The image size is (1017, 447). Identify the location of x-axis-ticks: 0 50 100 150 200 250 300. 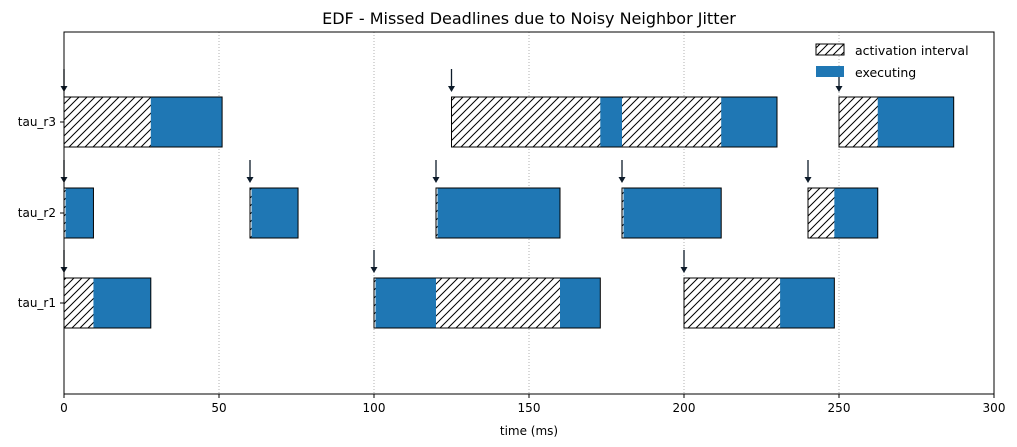
(532, 404).